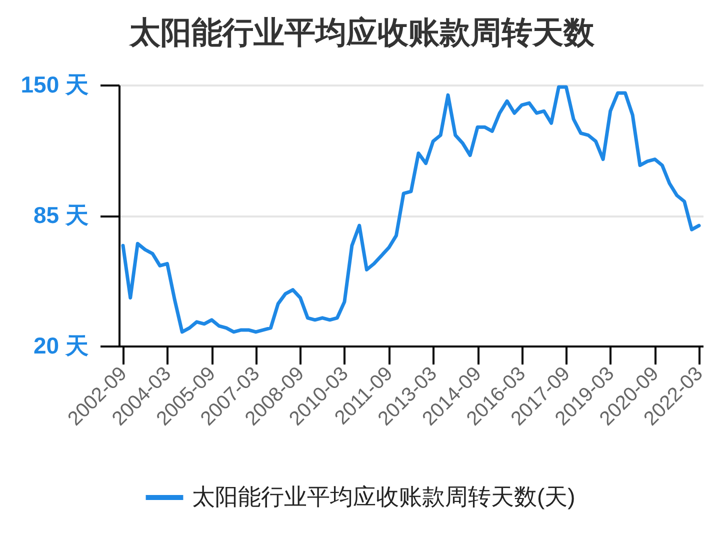 The image size is (724, 540). Describe the element at coordinates (362, 32) in the screenshot. I see `chart-title: 太阳能行业平均应收账款周转天数` at that location.